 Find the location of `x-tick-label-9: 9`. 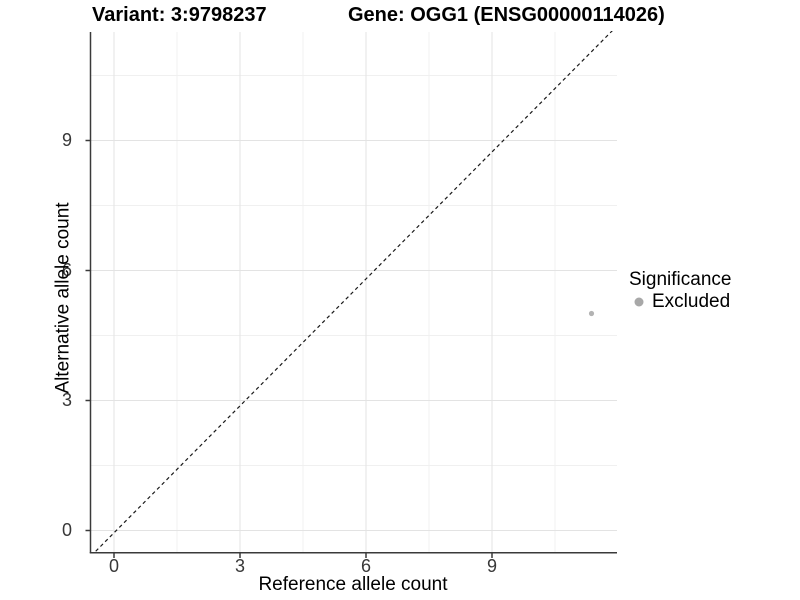

x-tick-label-9: 9 is located at coordinates (491, 566).